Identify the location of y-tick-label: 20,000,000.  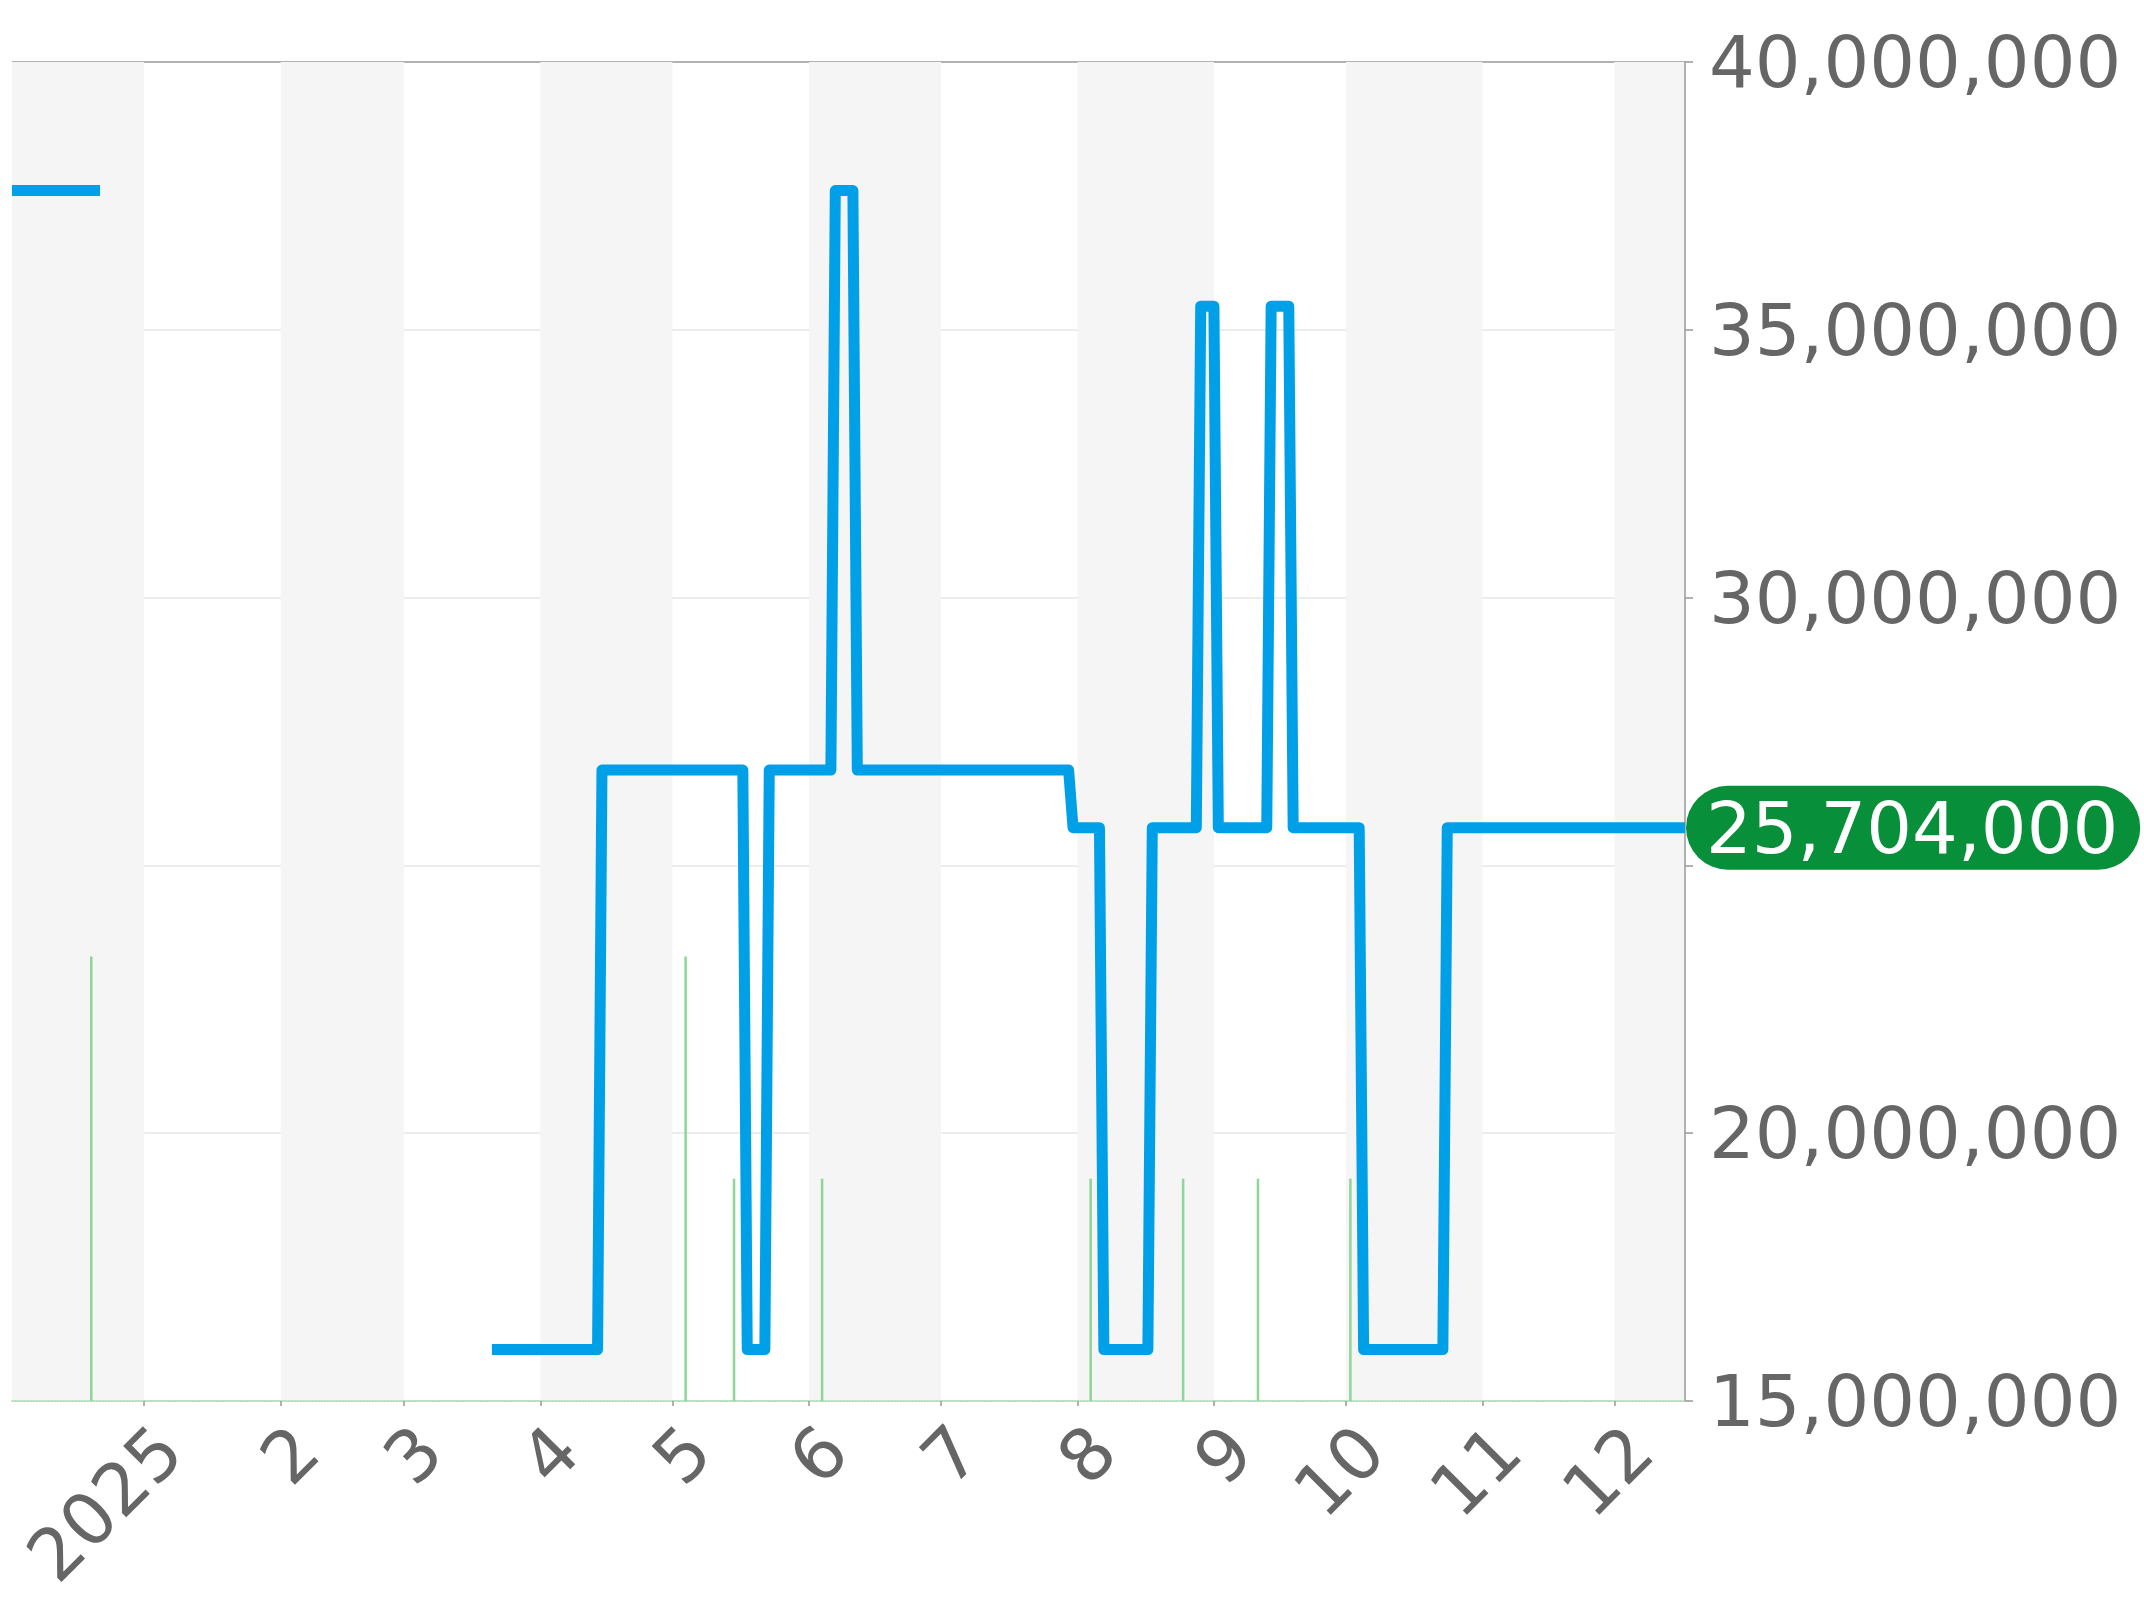
(1915, 1133).